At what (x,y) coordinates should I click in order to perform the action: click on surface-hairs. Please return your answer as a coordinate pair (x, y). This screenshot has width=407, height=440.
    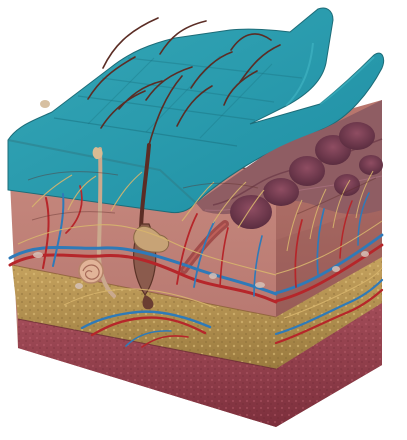
    Looking at the image, I should click on (184, 81).